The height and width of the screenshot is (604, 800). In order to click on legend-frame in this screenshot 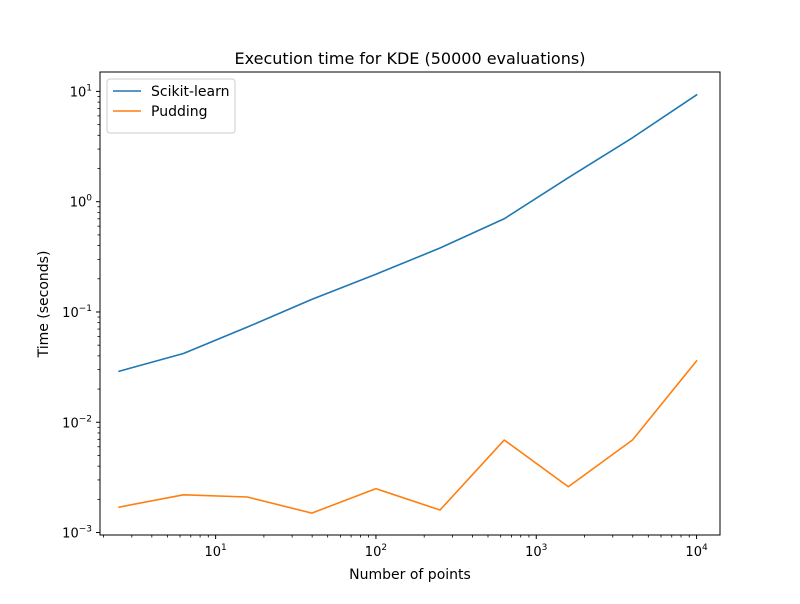, I will do `click(171, 106)`.